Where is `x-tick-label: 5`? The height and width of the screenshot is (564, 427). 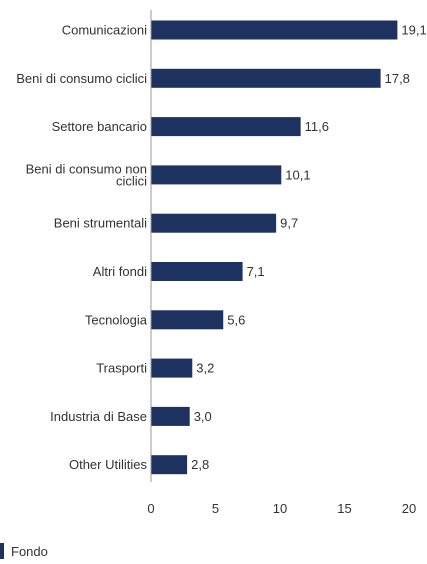 x-tick-label: 5 is located at coordinates (215, 508).